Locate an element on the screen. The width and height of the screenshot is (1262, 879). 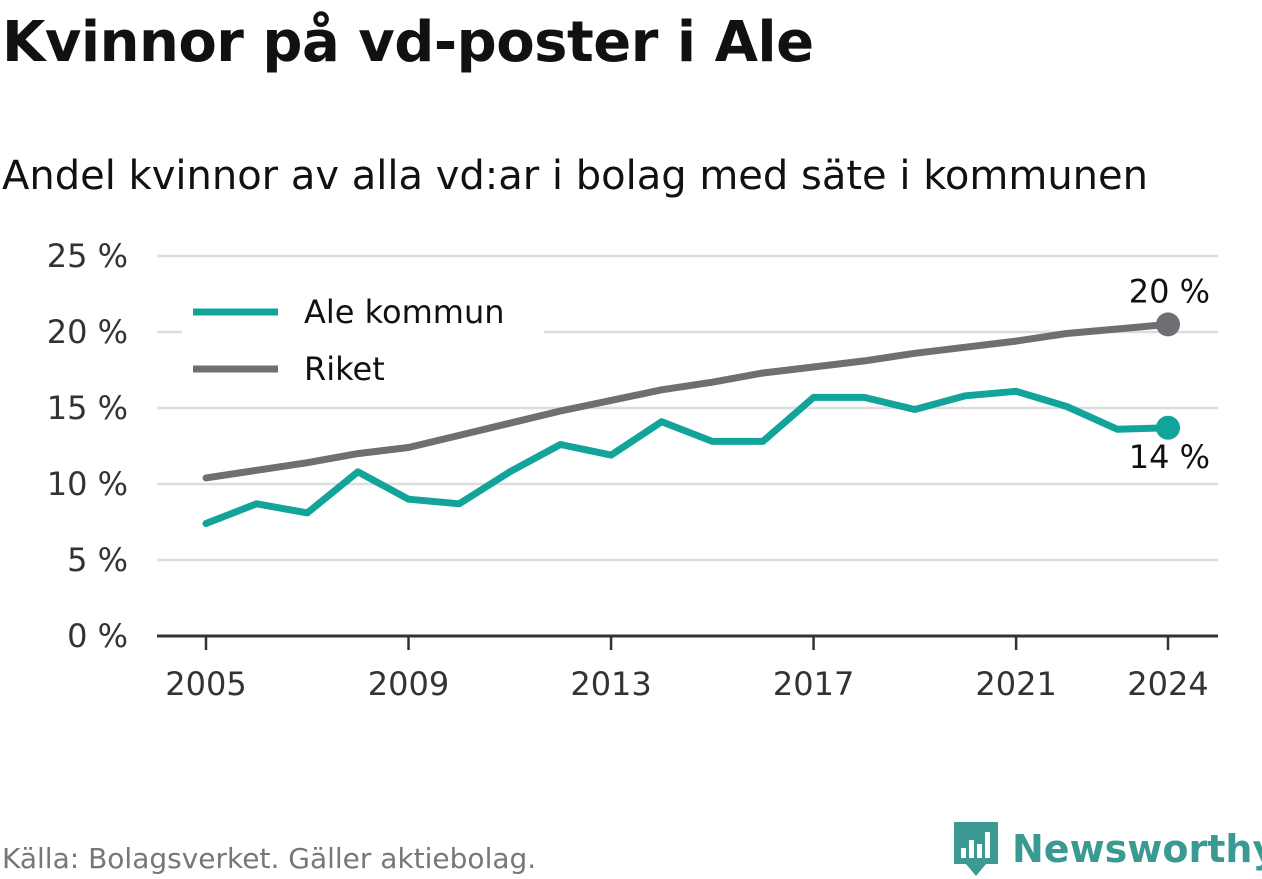
x-axis: 2005 2009 2013 2017 2021 2024 is located at coordinates (687, 668).